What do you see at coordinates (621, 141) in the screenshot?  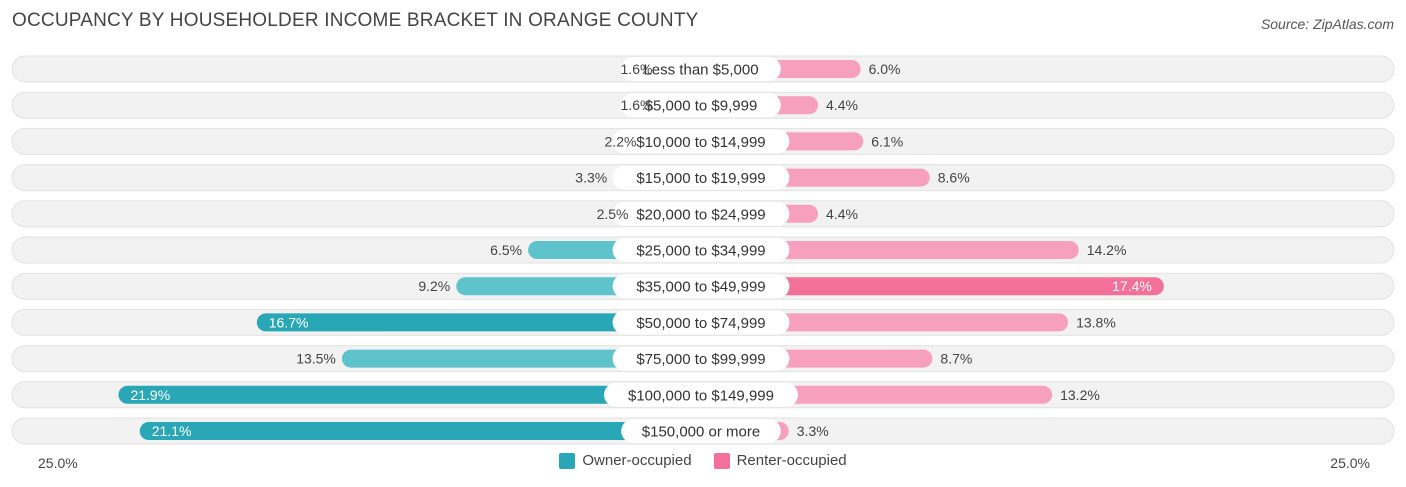 I see `owner-value-label: 2.2%` at bounding box center [621, 141].